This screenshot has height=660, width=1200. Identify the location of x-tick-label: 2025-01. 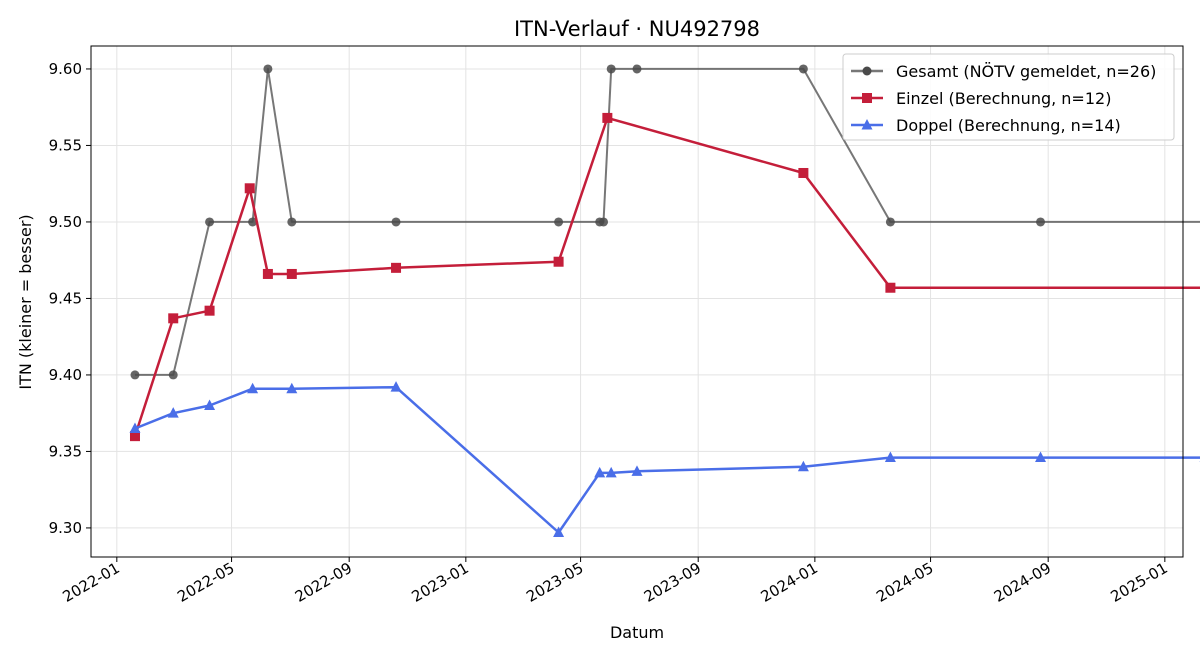
(1139, 582).